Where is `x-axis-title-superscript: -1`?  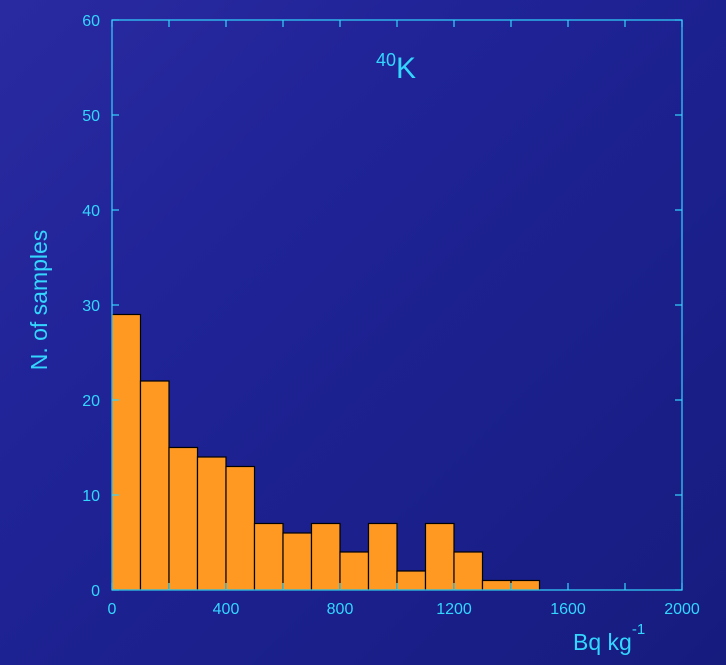 x-axis-title-superscript: -1 is located at coordinates (638, 629).